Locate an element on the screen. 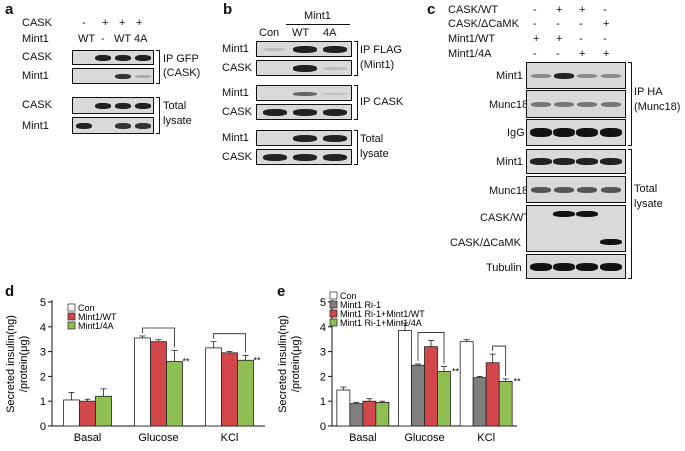  sign-c-r3-c3: + is located at coordinates (606, 54).